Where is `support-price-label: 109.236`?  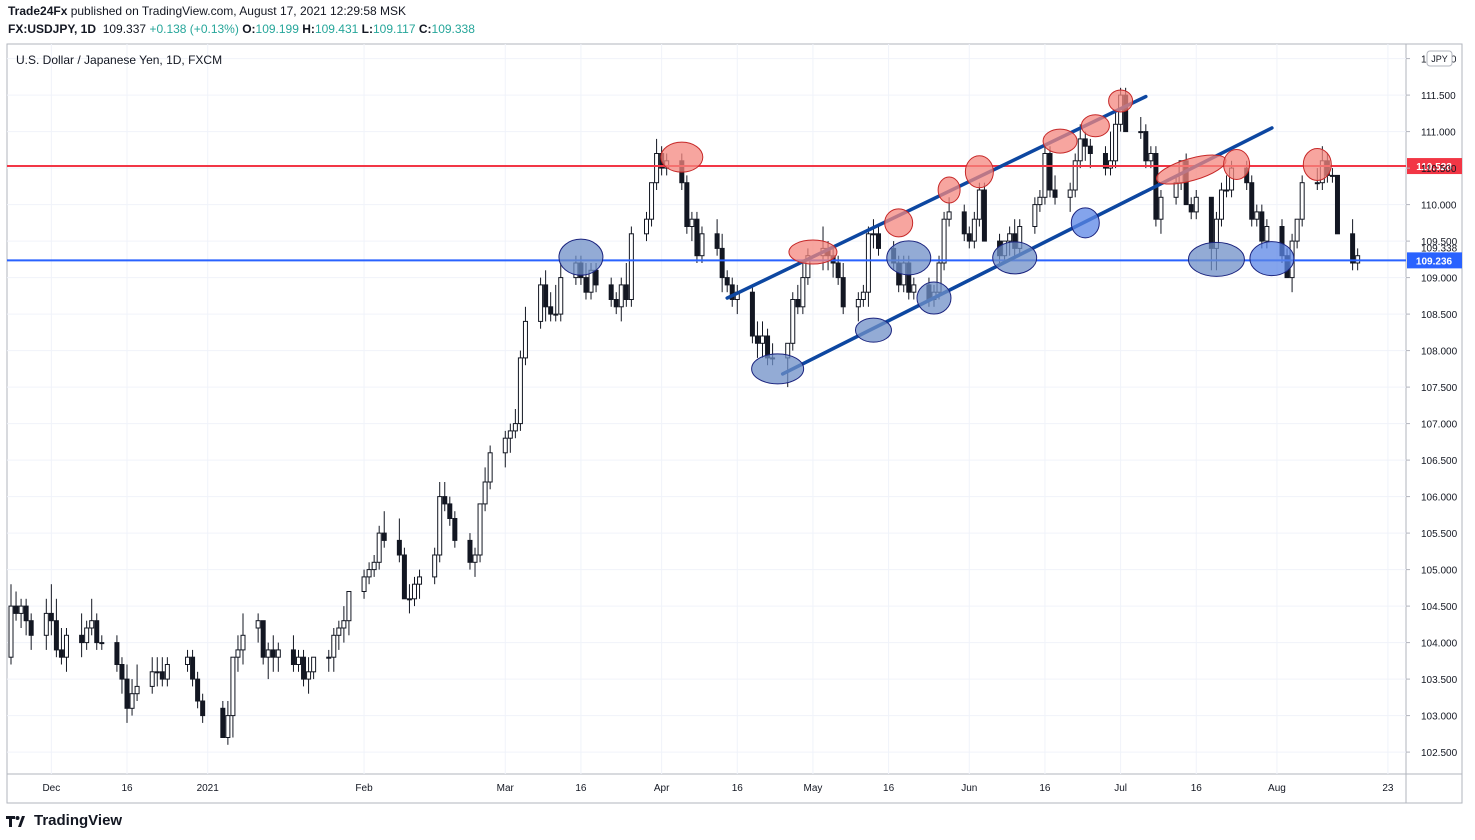 support-price-label: 109.236 is located at coordinates (1434, 261).